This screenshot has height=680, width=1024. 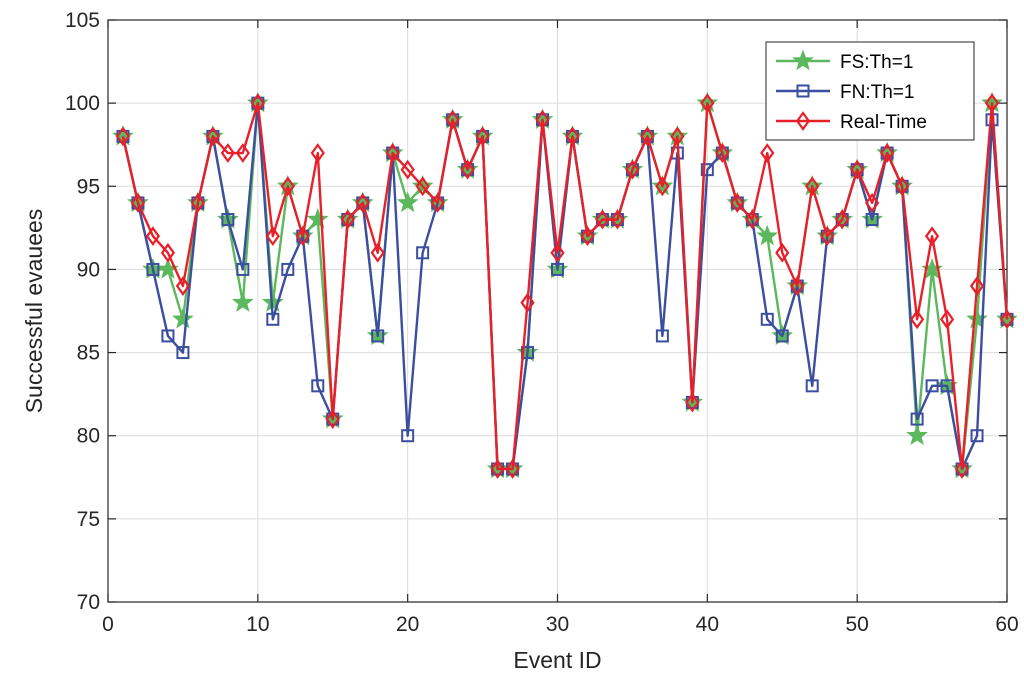 What do you see at coordinates (557, 624) in the screenshot?
I see `x-tick-label: 30` at bounding box center [557, 624].